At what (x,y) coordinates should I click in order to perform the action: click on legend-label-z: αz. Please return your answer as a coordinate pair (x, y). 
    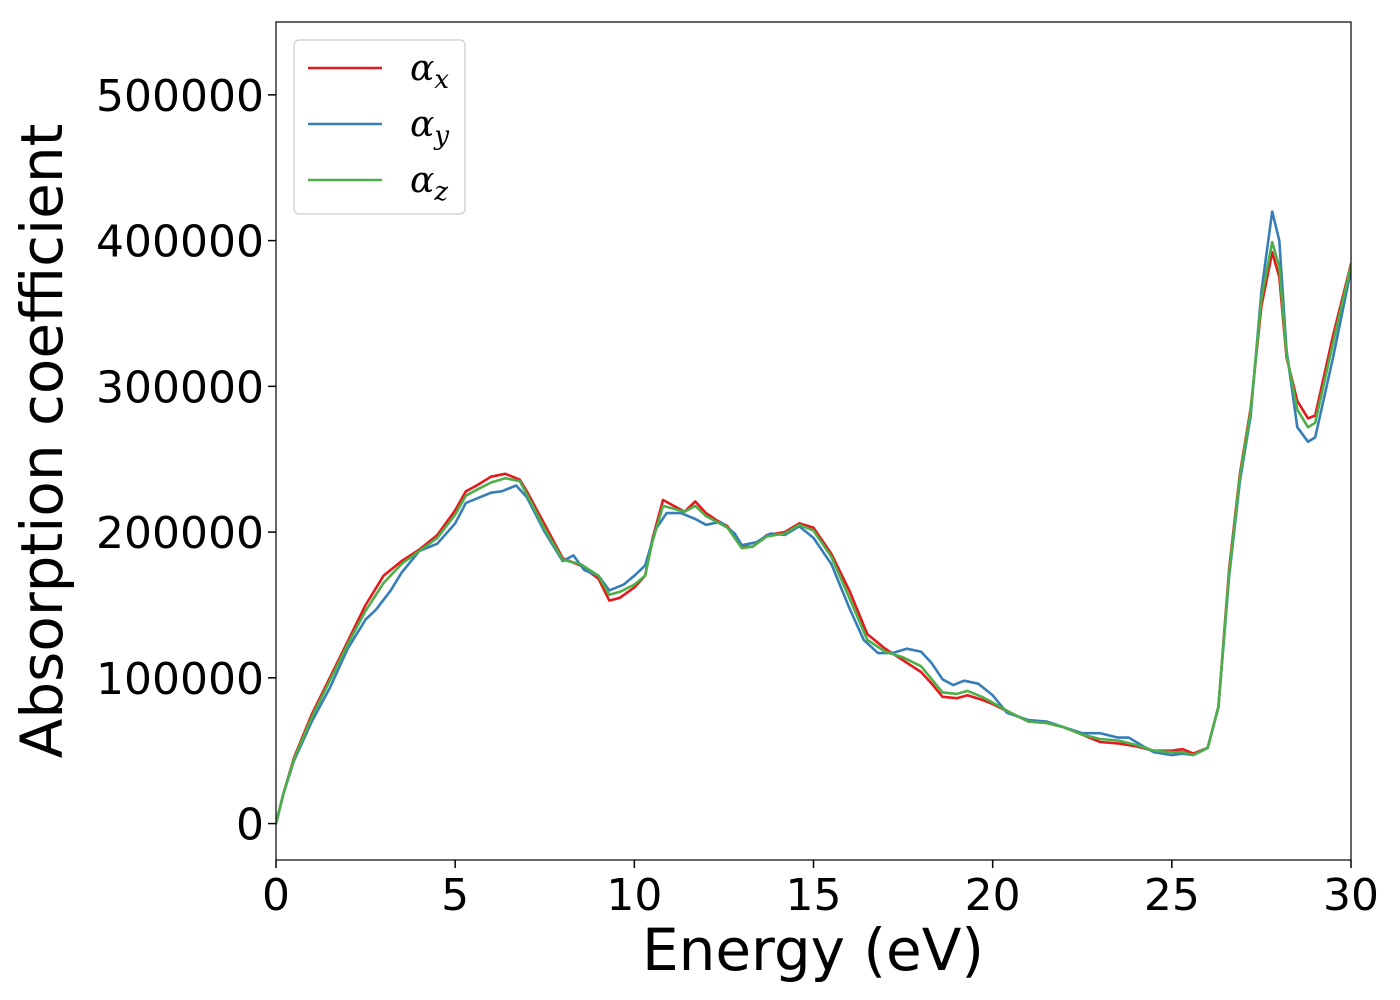
    Looking at the image, I should click on (429, 183).